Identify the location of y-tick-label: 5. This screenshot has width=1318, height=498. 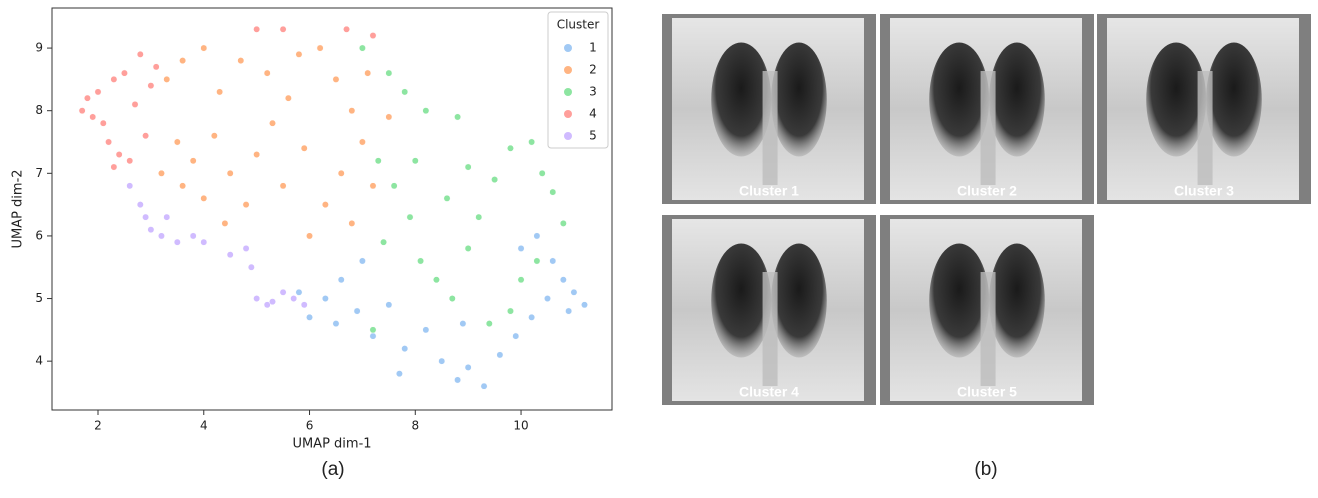
(39, 298).